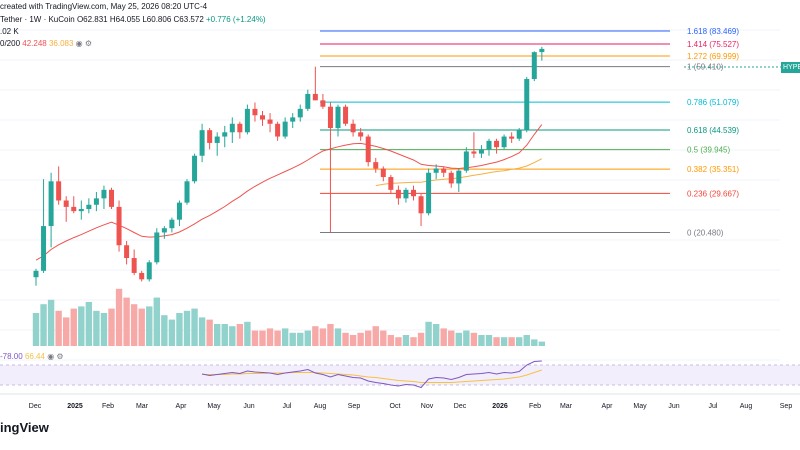 The width and height of the screenshot is (800, 450). I want to click on rsi-readout: -78.00 66.44 ◉ ⚙, so click(32, 356).